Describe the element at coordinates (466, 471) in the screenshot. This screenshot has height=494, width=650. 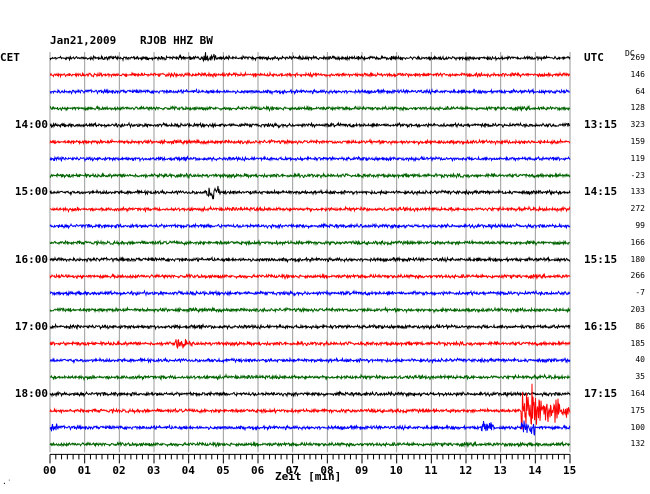
I see `x-tick-label: 12` at that location.